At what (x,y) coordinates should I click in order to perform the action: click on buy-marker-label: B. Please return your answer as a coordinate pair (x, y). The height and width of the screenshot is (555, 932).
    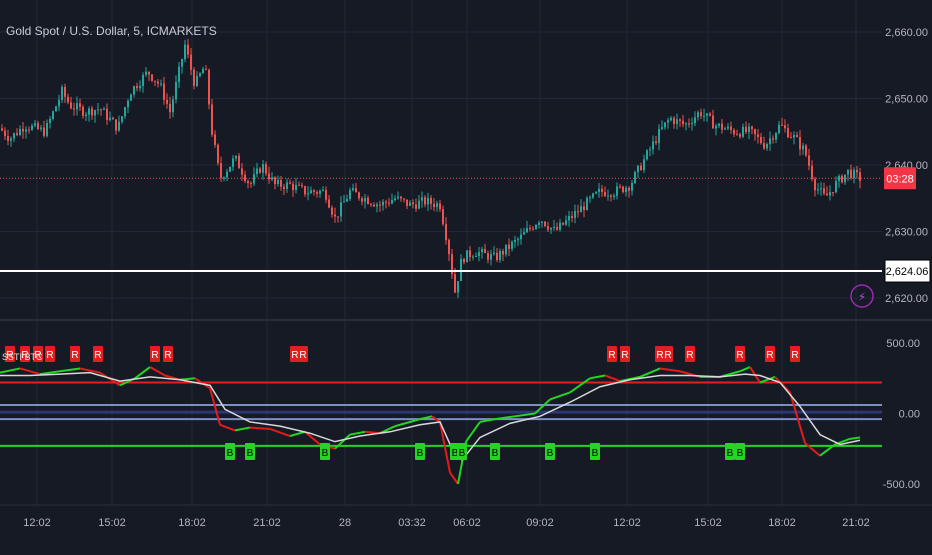
    Looking at the image, I should click on (250, 453).